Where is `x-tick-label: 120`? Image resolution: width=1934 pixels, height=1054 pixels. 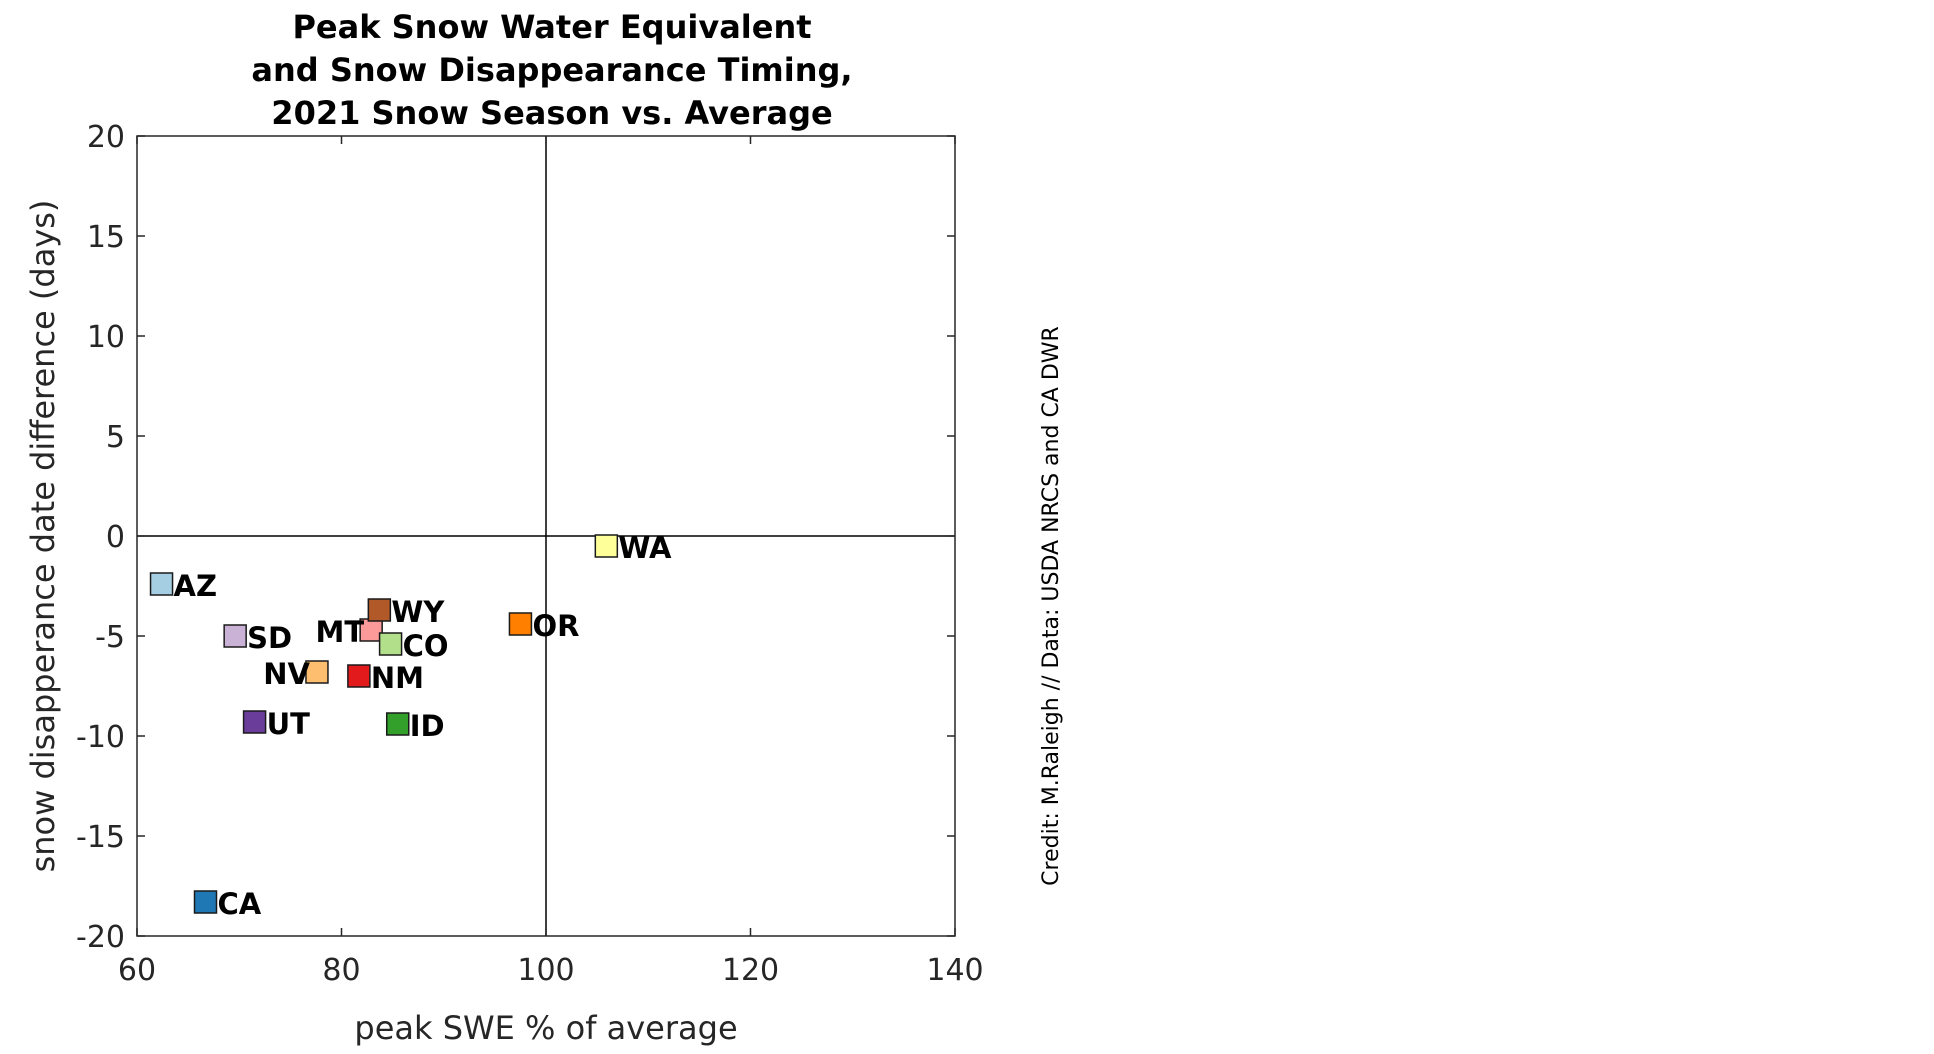
x-tick-label: 120 is located at coordinates (750, 970).